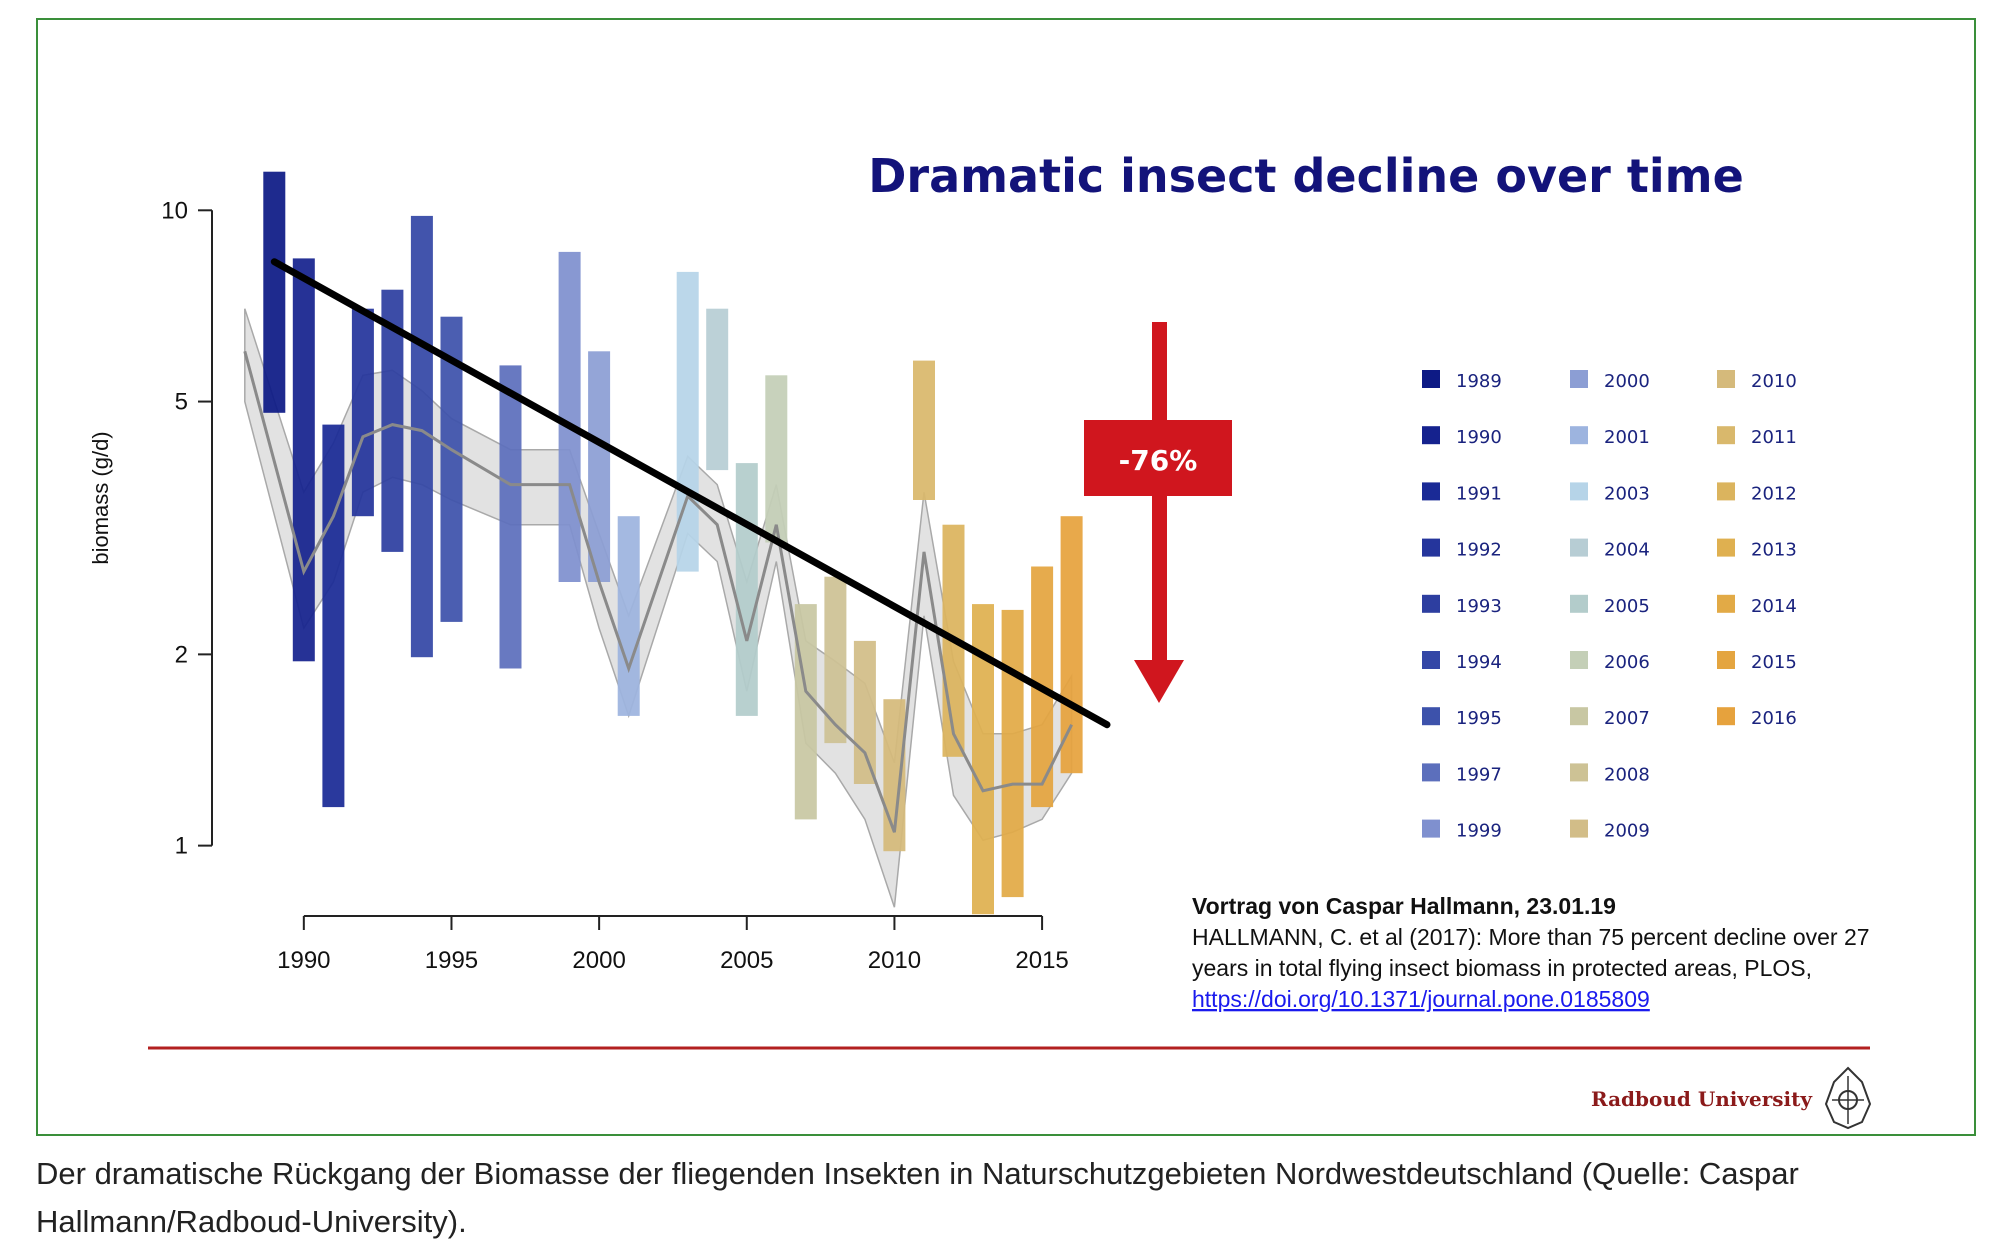 The image size is (2000, 1259). Describe the element at coordinates (1726, 716) in the screenshot. I see `legend-swatch-2016` at that location.